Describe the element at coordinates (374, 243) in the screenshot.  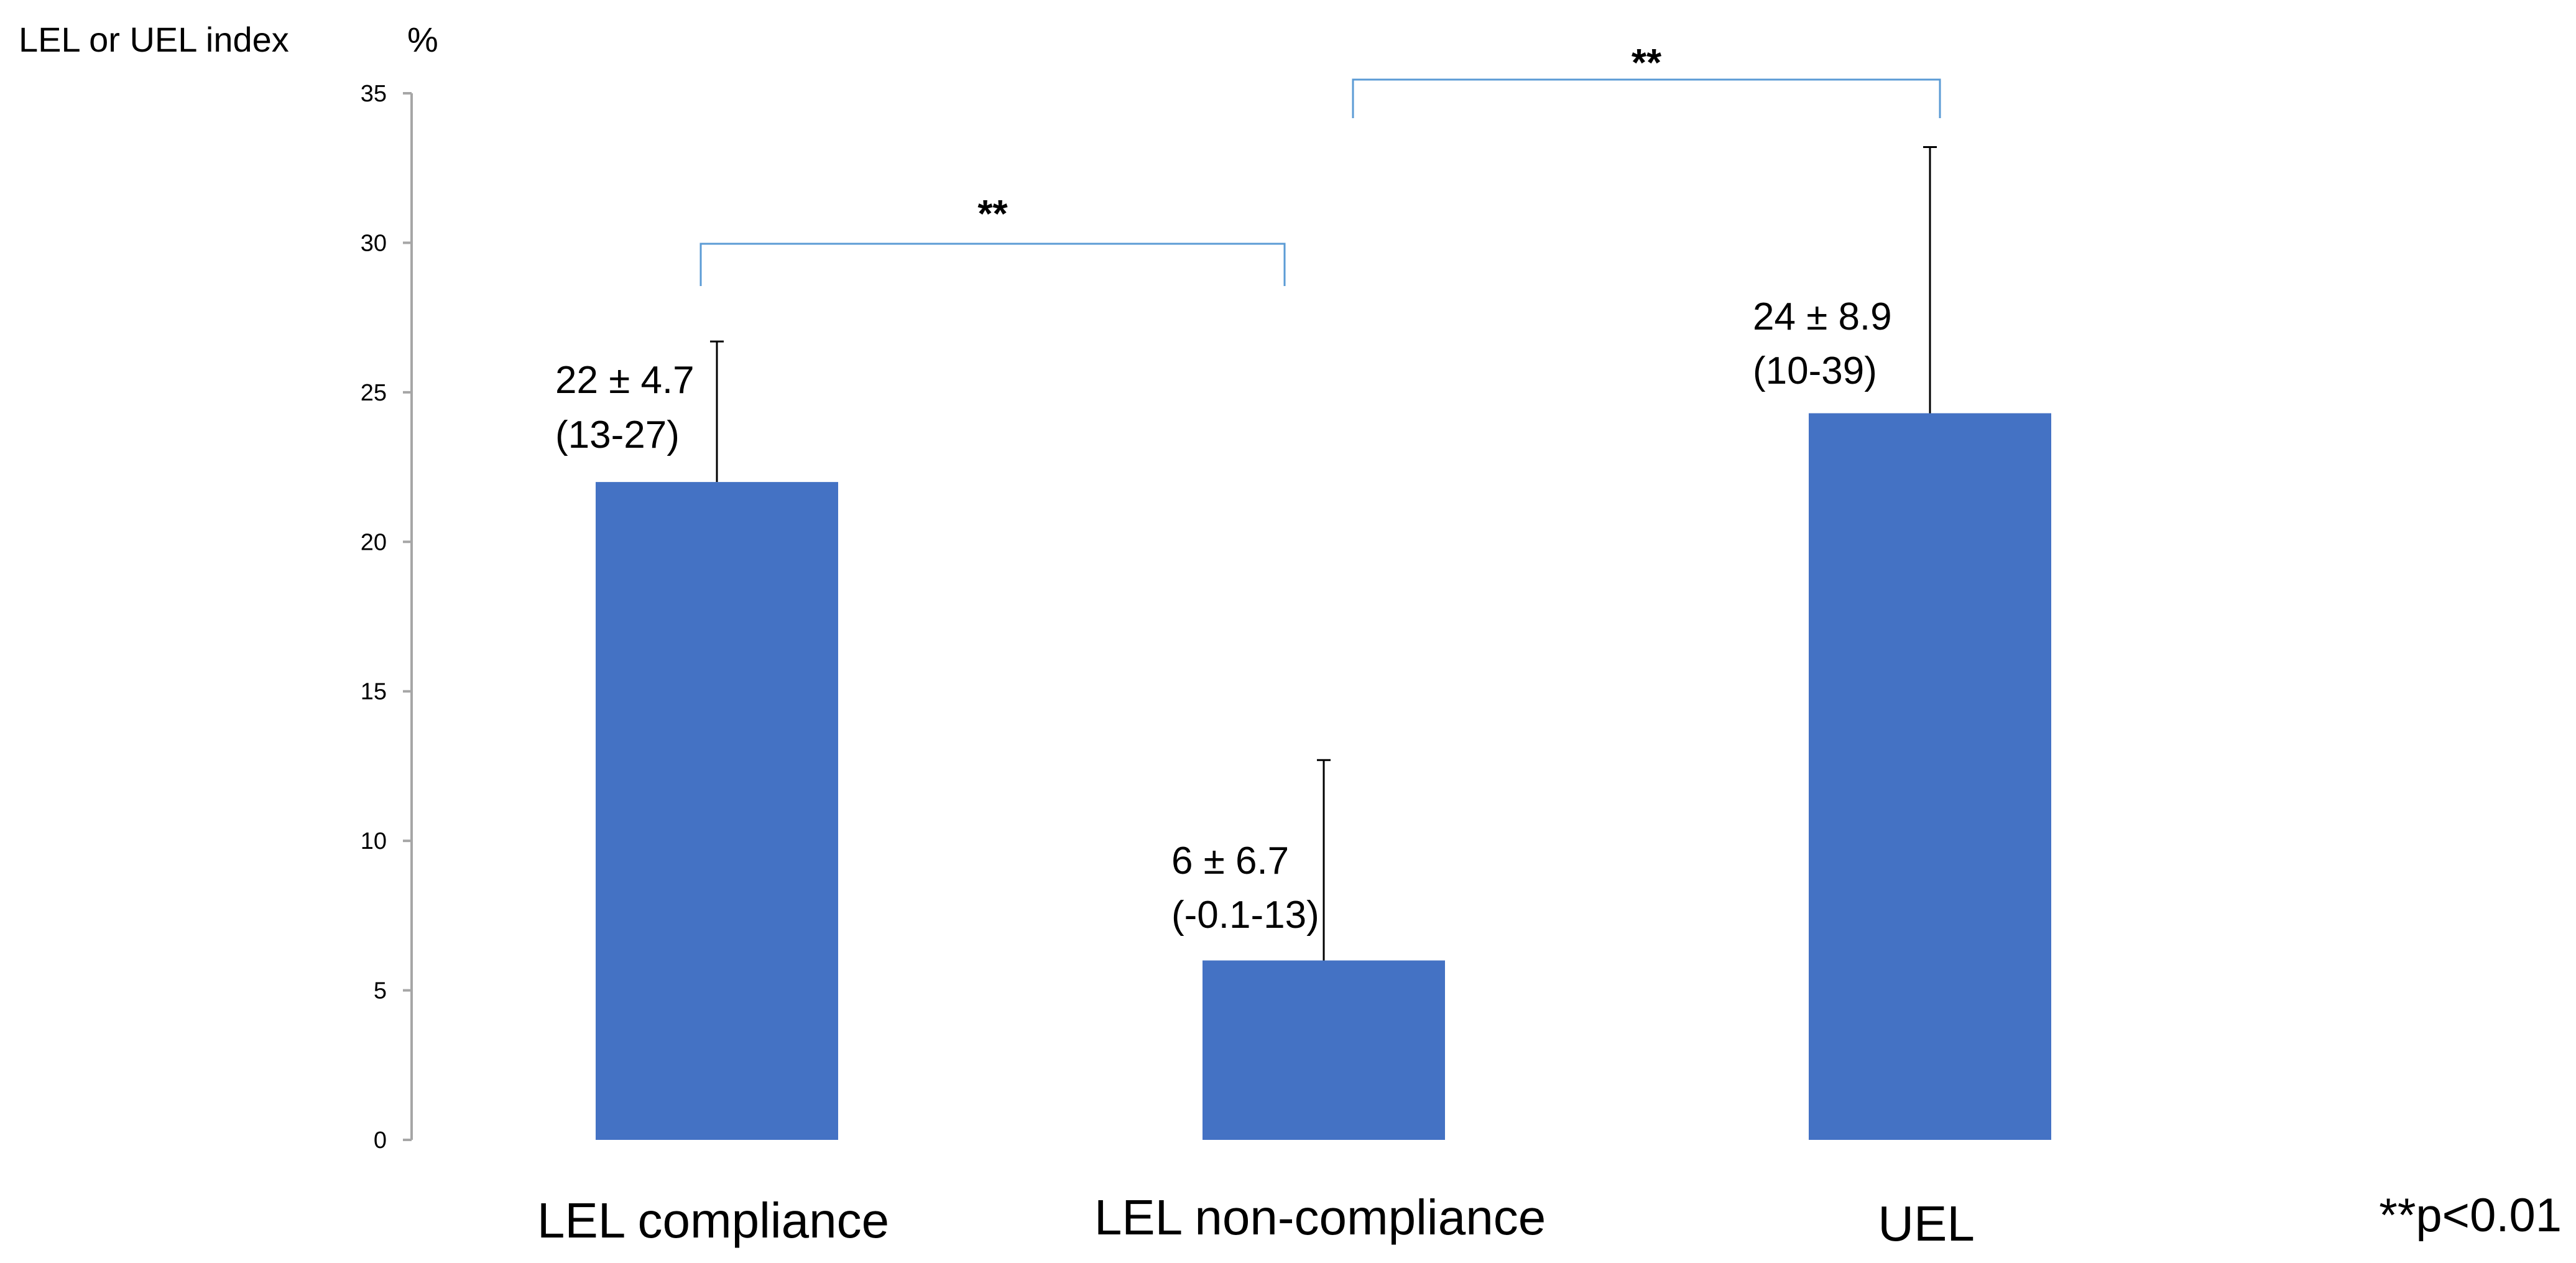
I see `y-tick-label: 30` at that location.